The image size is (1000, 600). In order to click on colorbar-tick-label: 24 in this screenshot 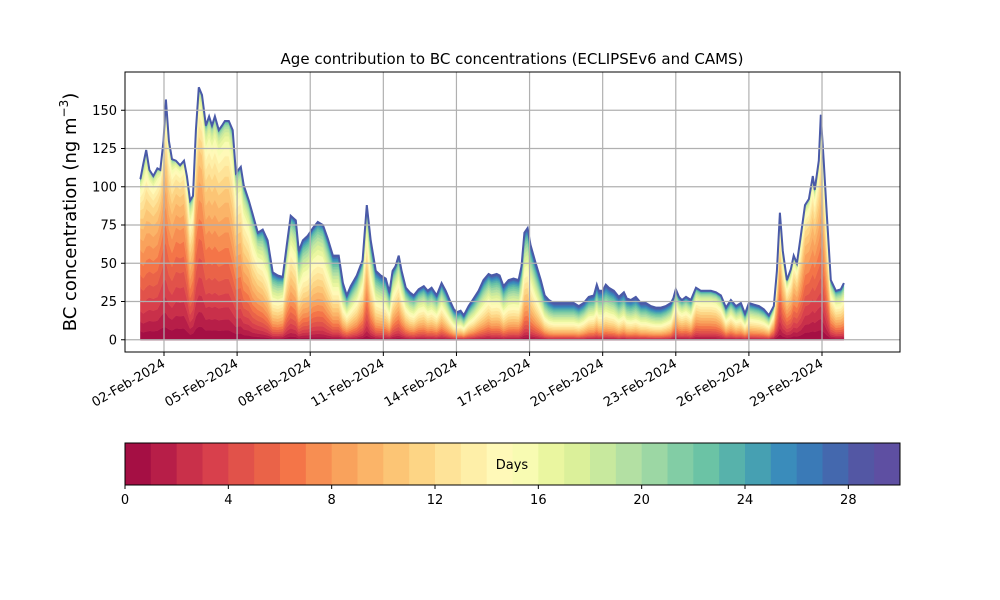, I will do `click(745, 500)`.